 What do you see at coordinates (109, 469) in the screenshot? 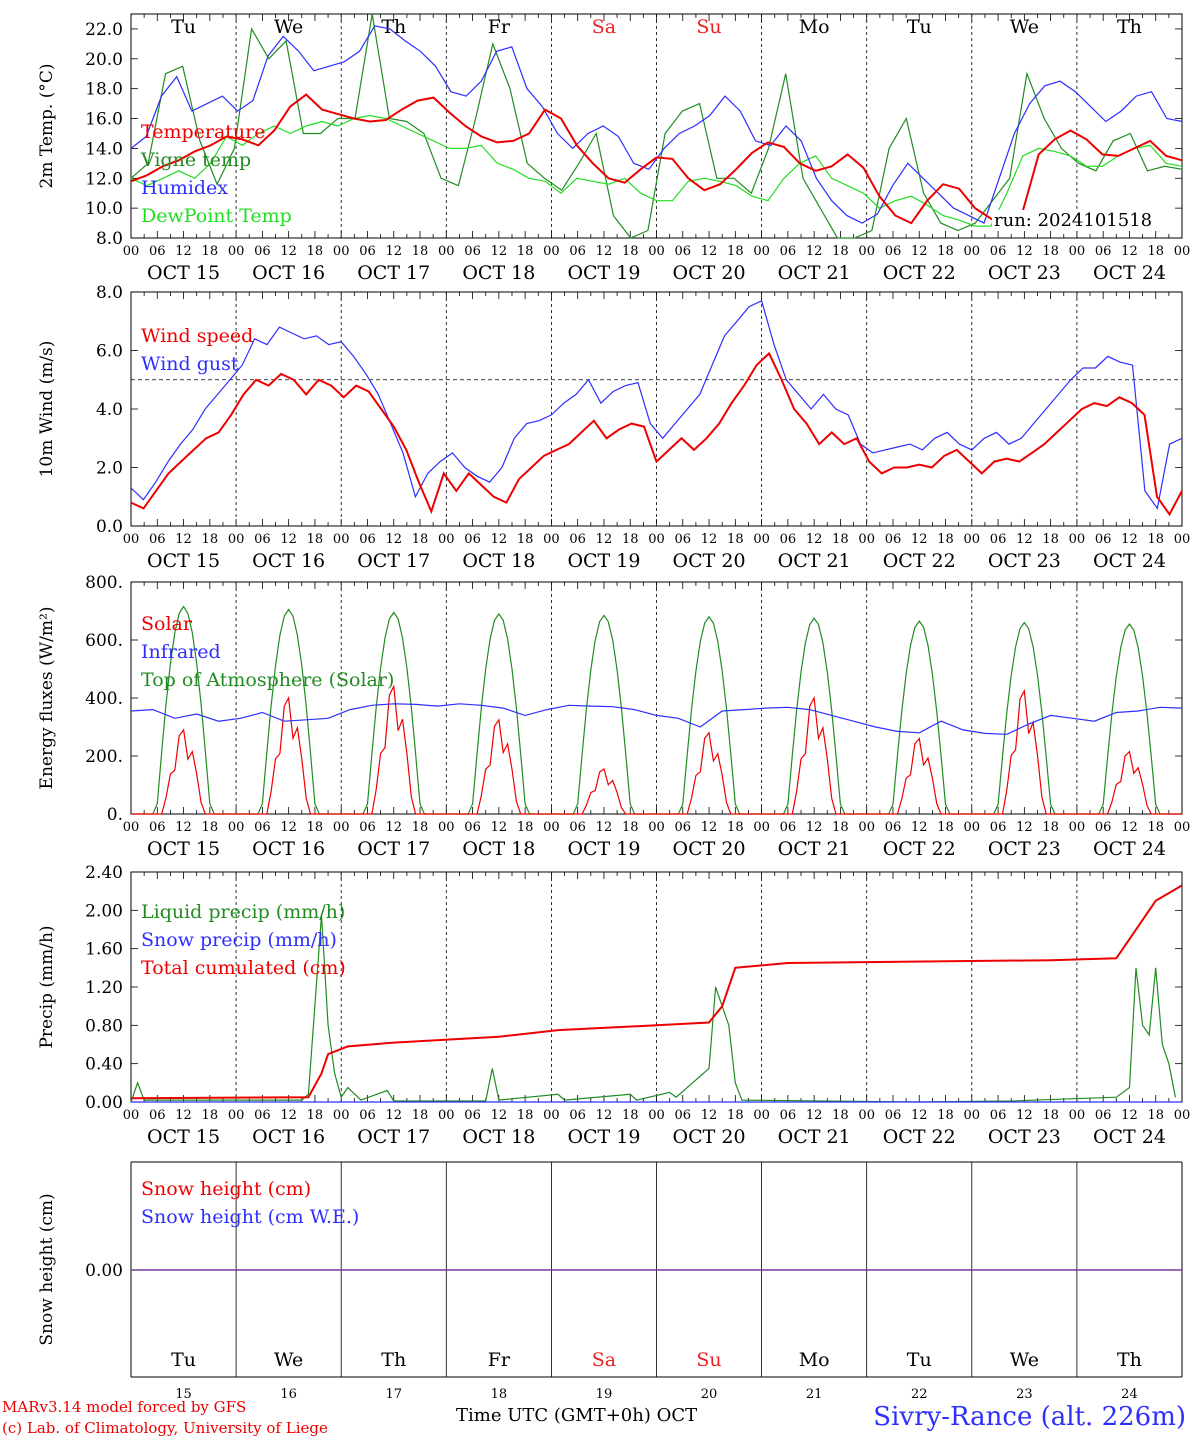
I see `y-tick-label: 2.0` at bounding box center [109, 469].